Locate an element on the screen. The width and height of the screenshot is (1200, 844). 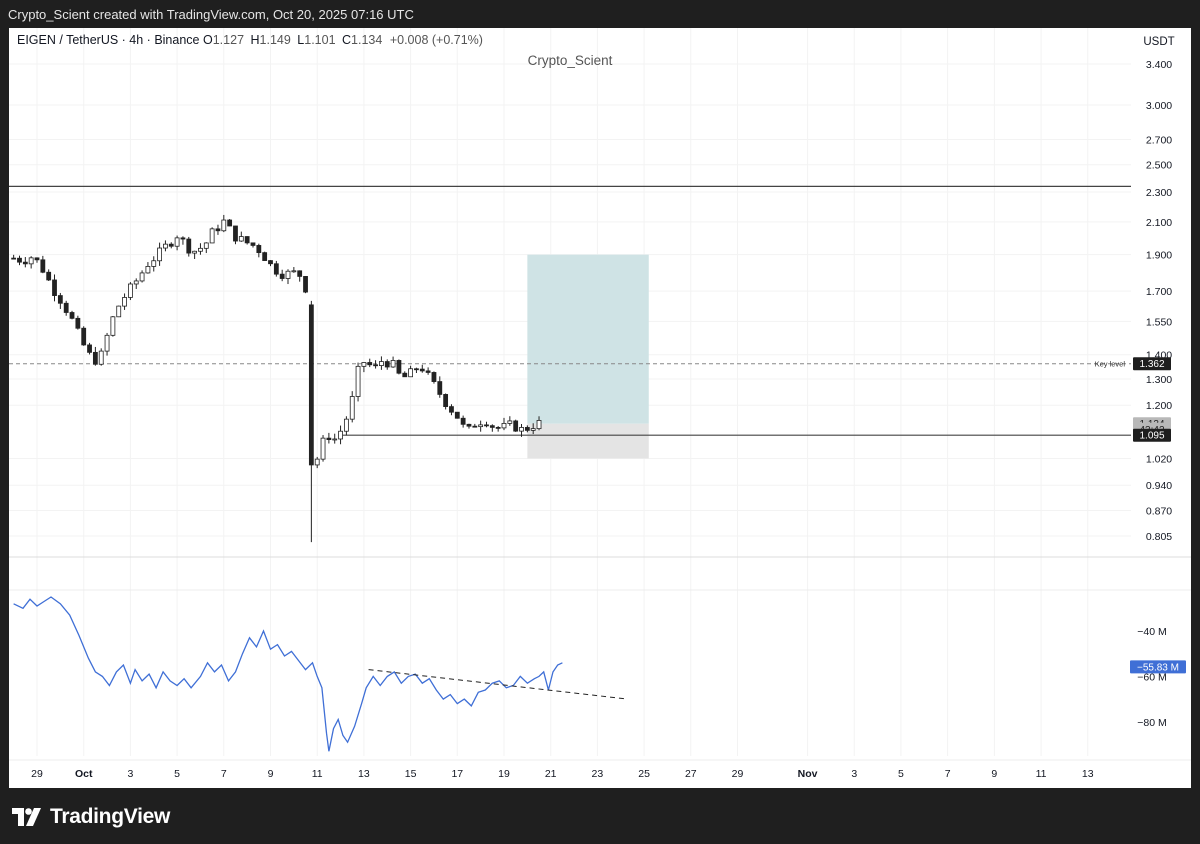
close-value: 1.134 is located at coordinates (366, 40).